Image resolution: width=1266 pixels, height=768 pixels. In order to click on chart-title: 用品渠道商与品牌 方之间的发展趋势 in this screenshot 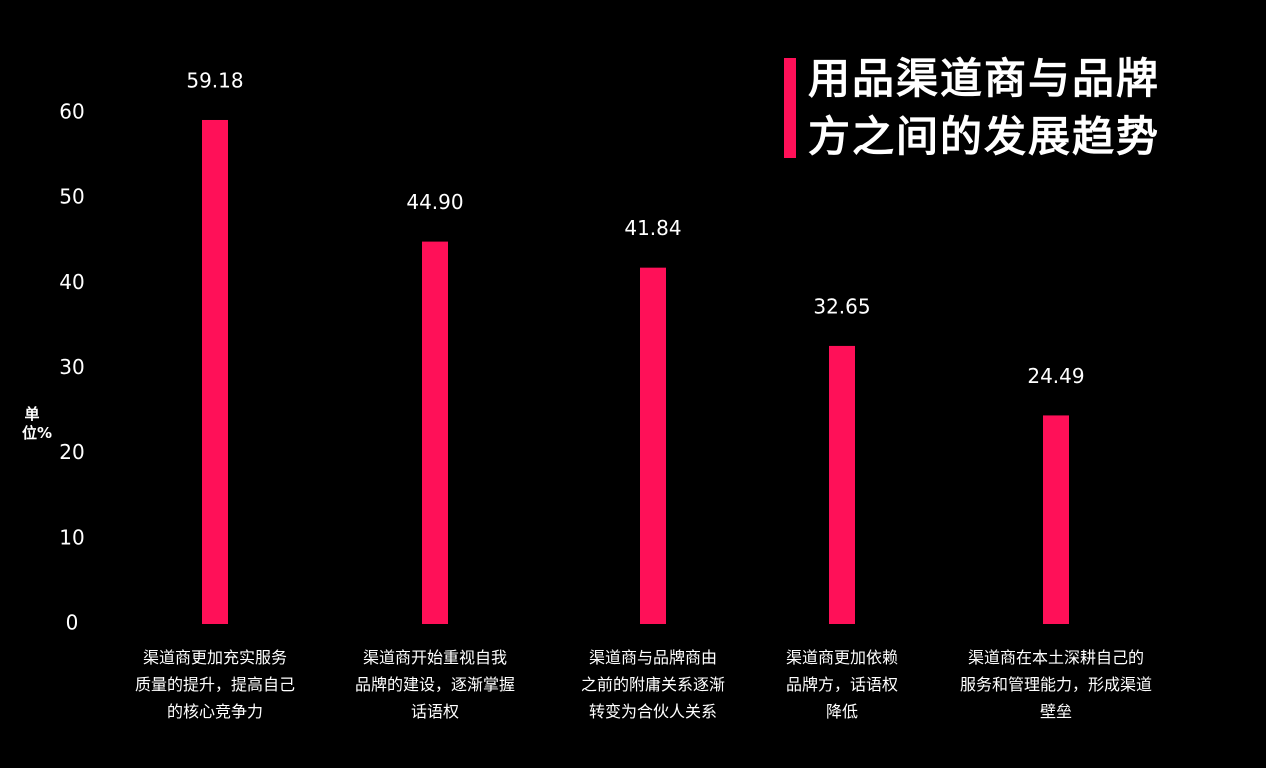, I will do `click(984, 107)`.